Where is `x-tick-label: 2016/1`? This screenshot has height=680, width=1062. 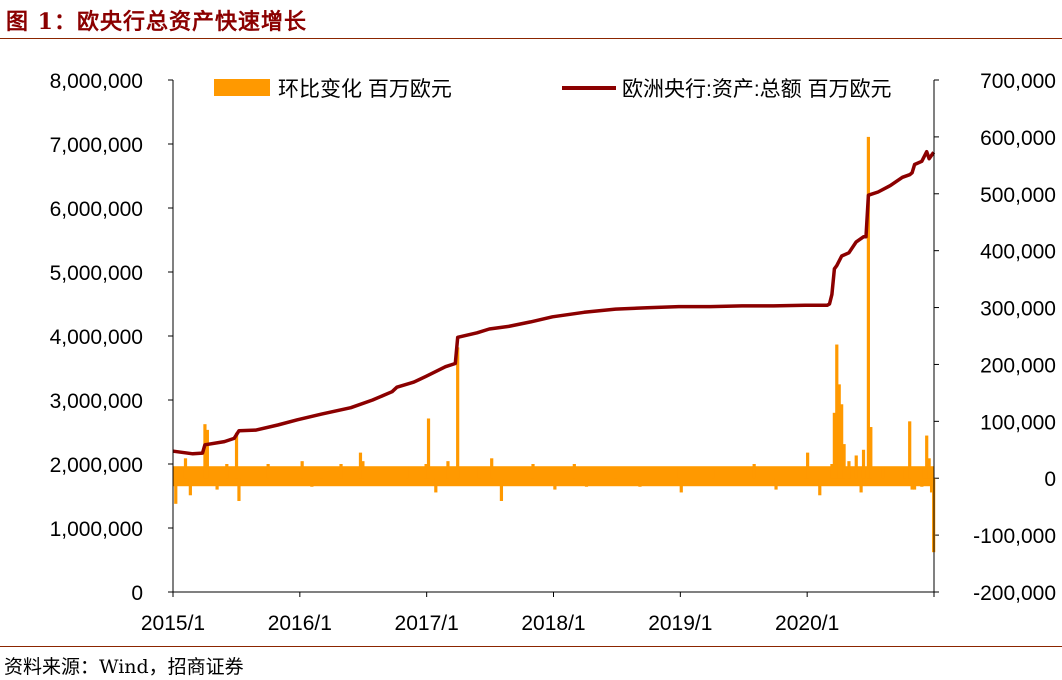
x-tick-label: 2016/1 is located at coordinates (300, 623).